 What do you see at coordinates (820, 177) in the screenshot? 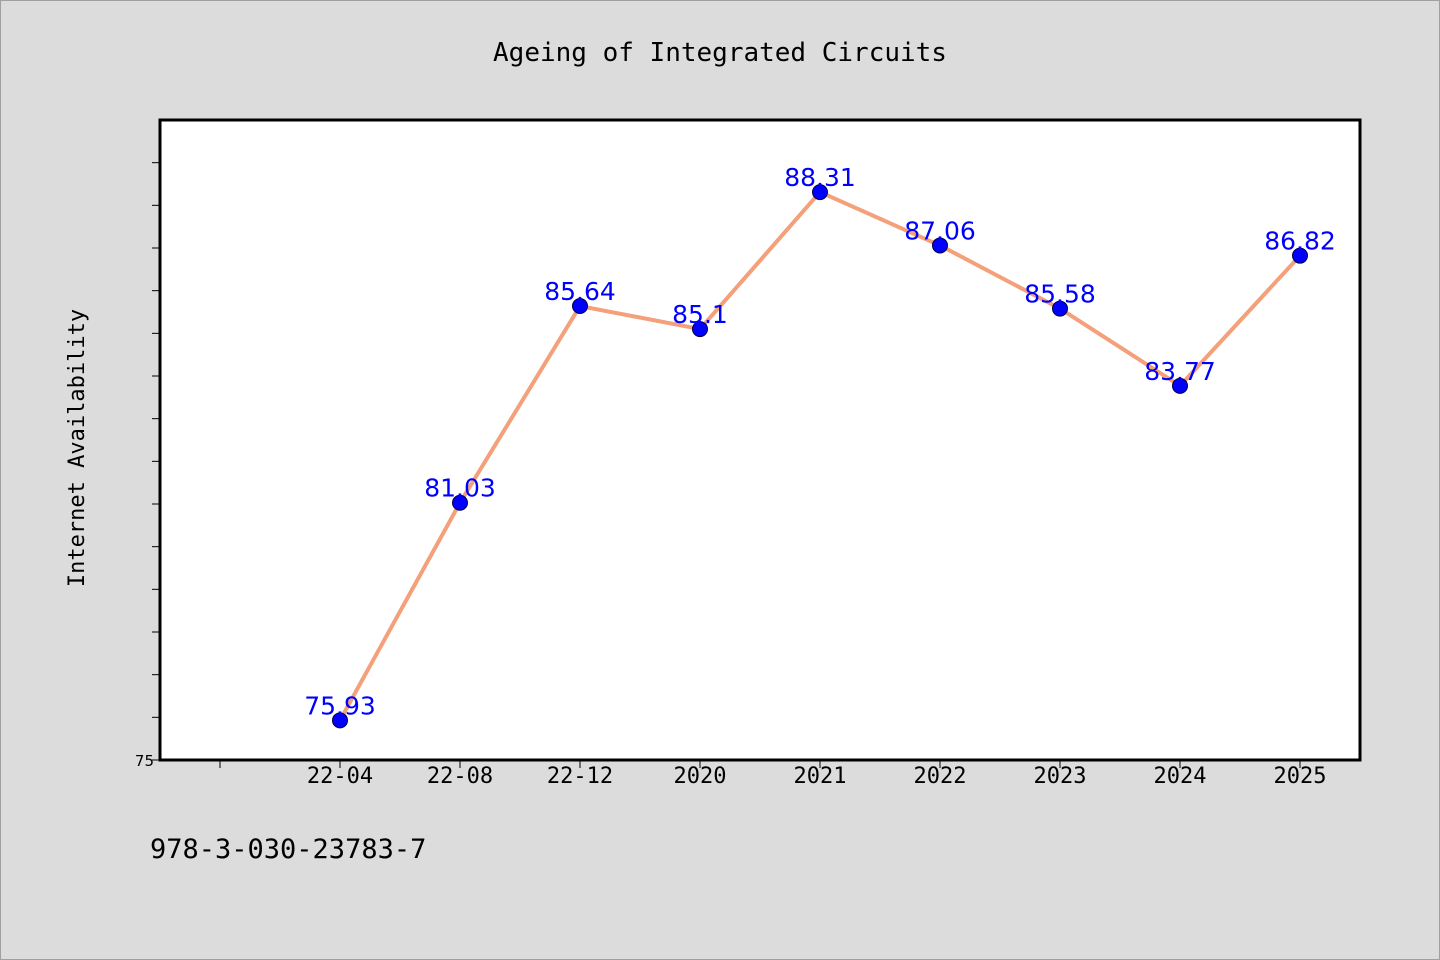
I see `data-label: 88.31` at bounding box center [820, 177].